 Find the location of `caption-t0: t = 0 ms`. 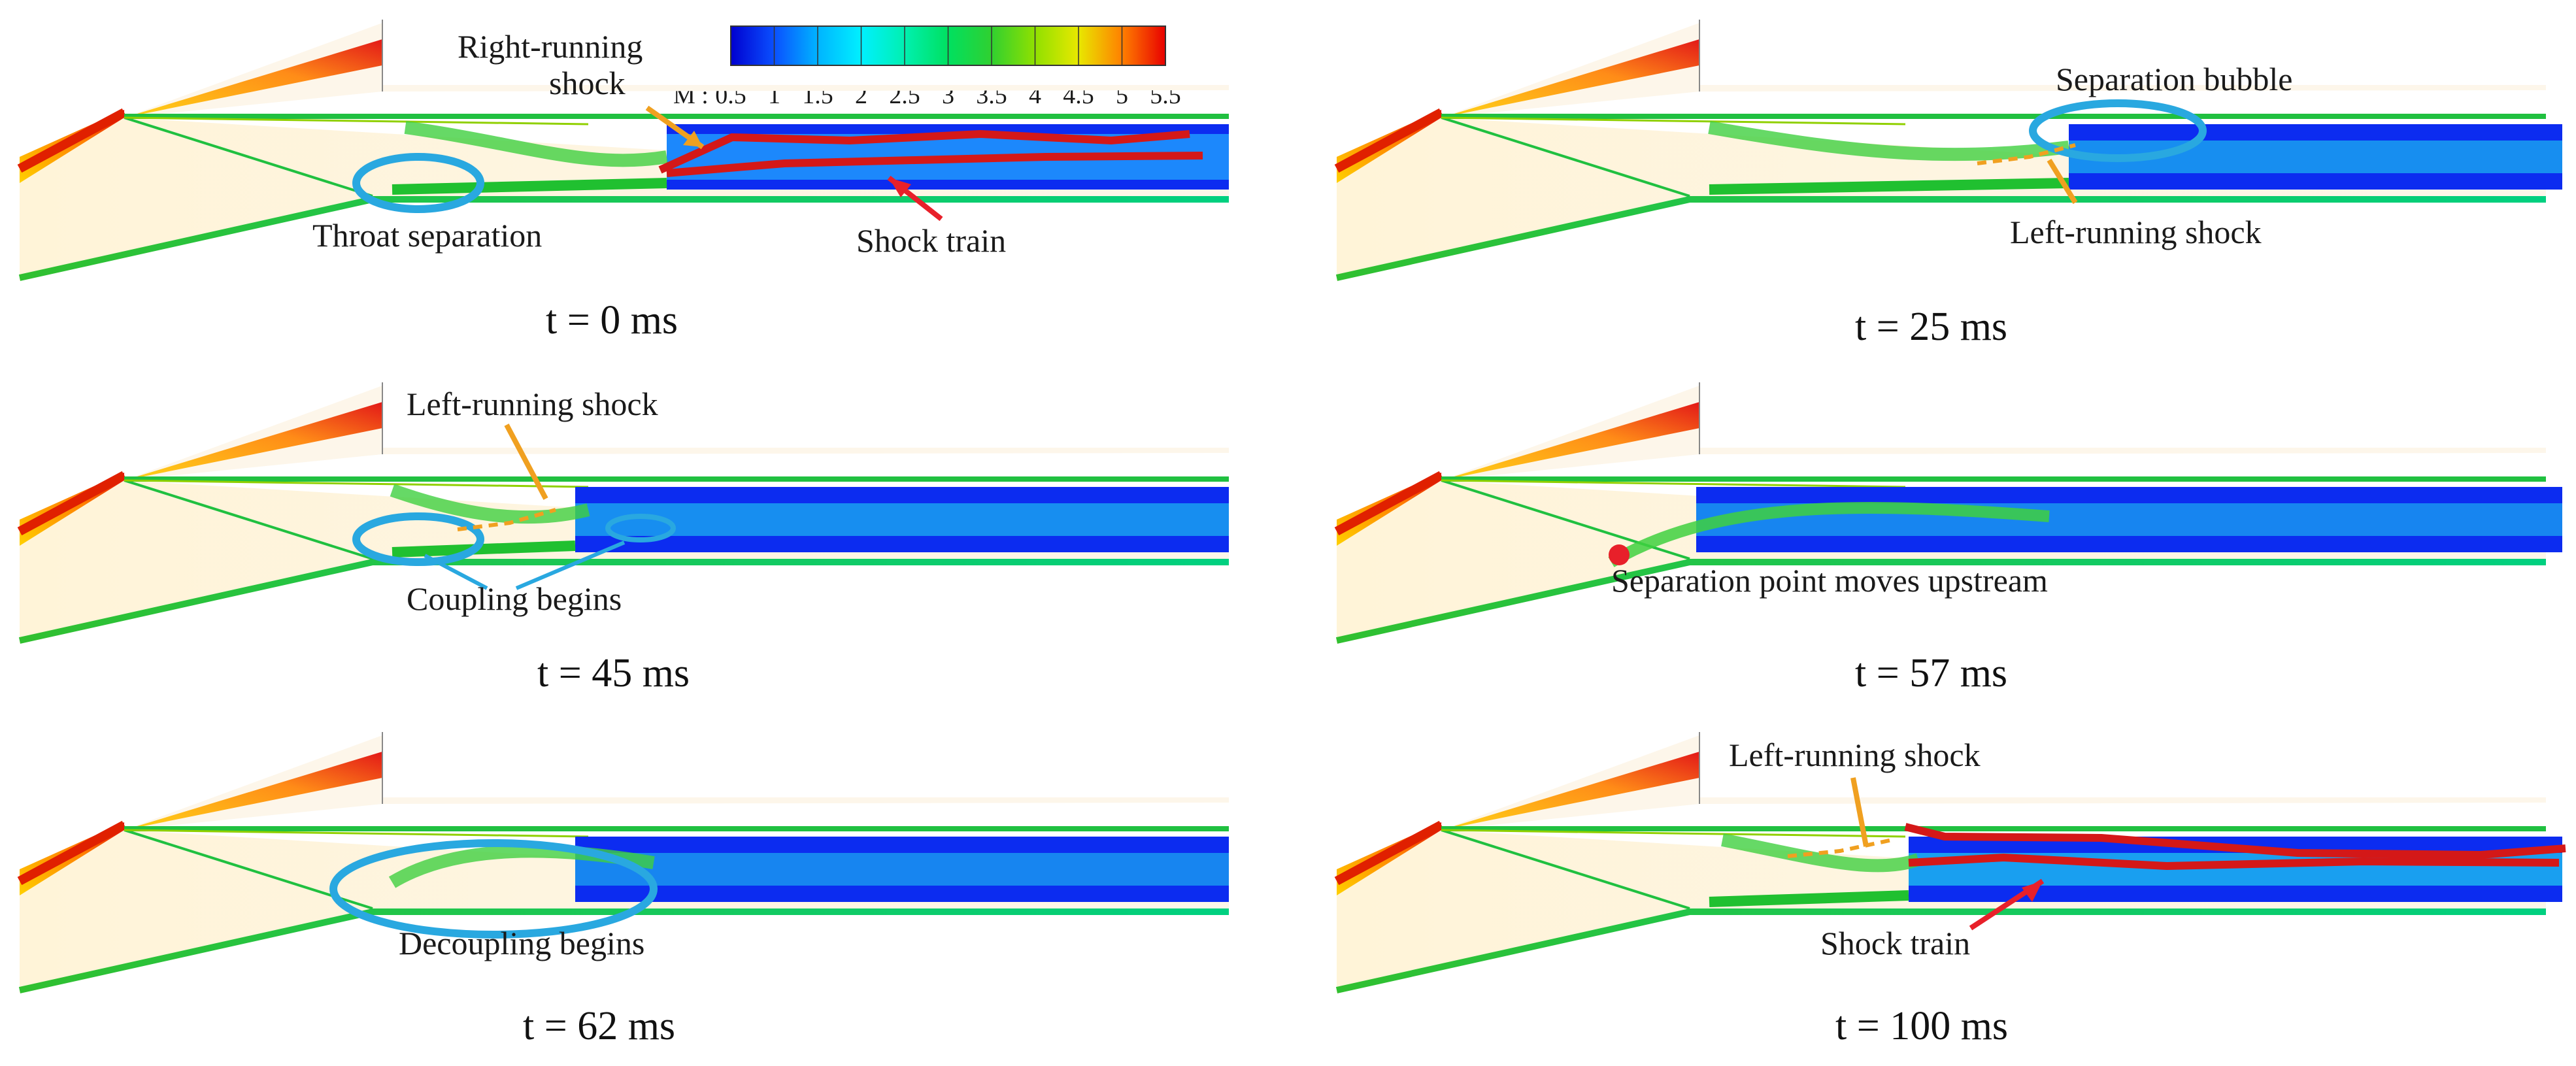

caption-t0: t = 0 ms is located at coordinates (612, 320).